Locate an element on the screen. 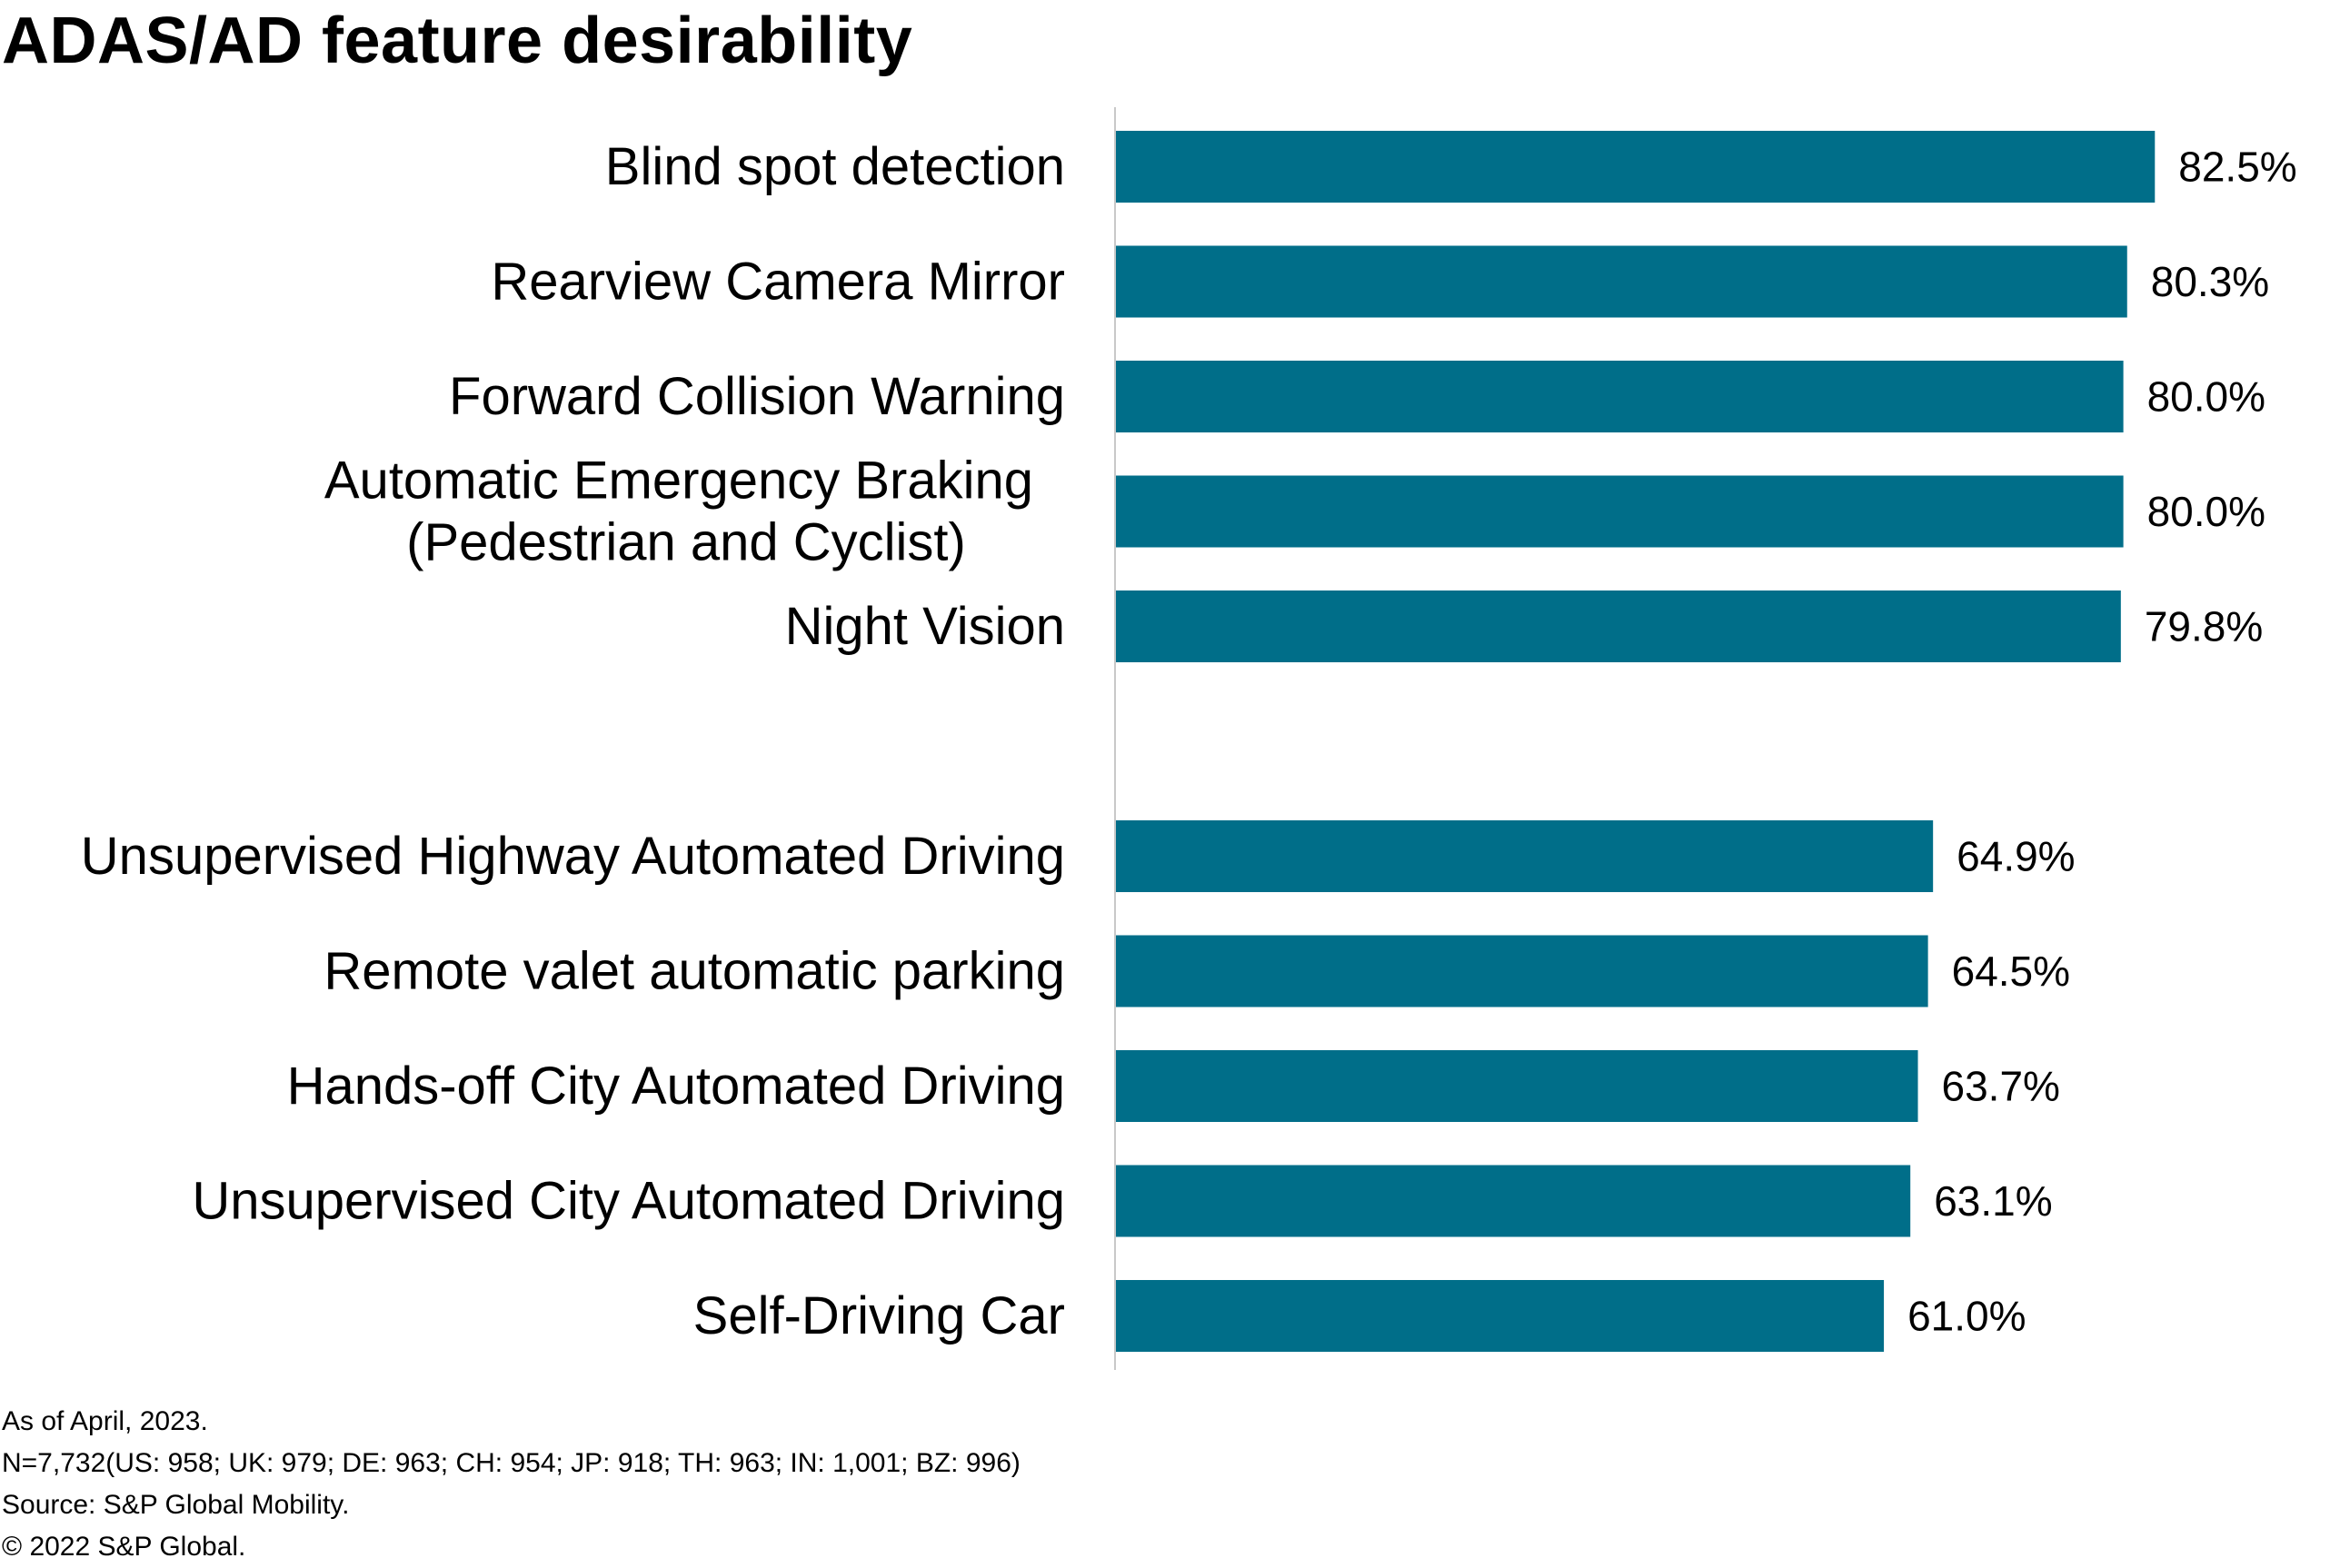 The width and height of the screenshot is (2340, 1568). category-label-2-line-0: Forward Collision Warning is located at coordinates (757, 396).